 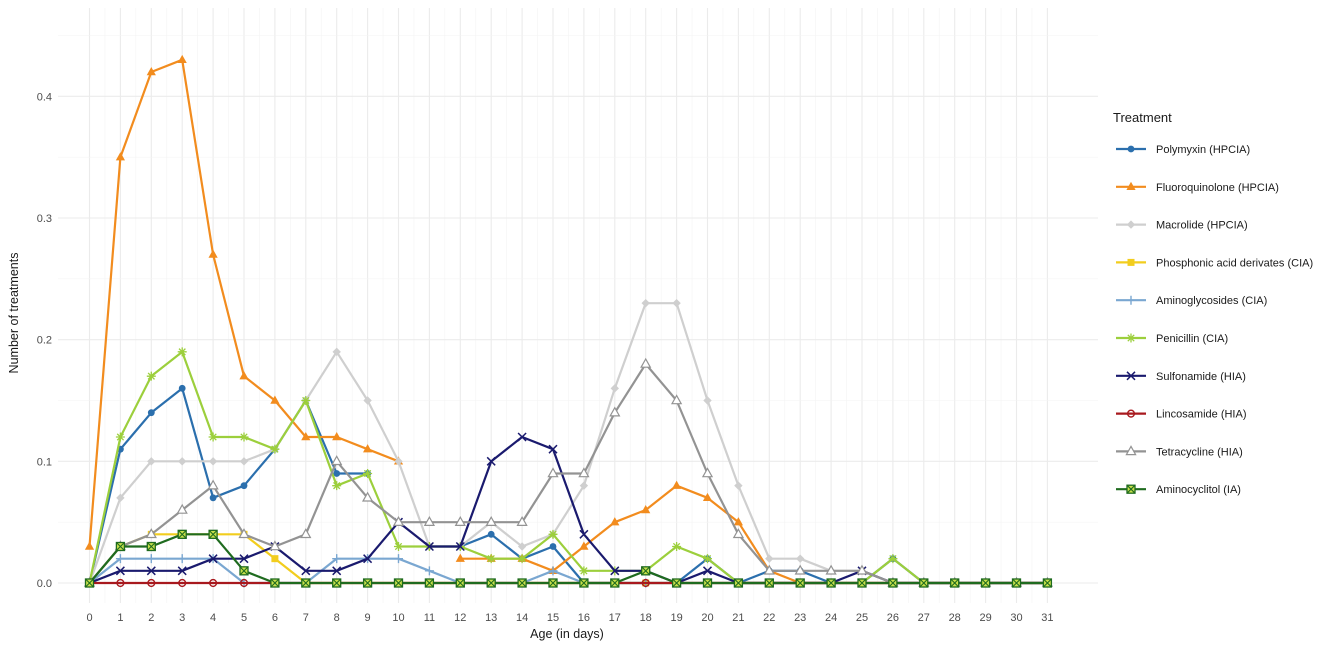 What do you see at coordinates (568, 559) in the screenshot?
I see `series-line` at bounding box center [568, 559].